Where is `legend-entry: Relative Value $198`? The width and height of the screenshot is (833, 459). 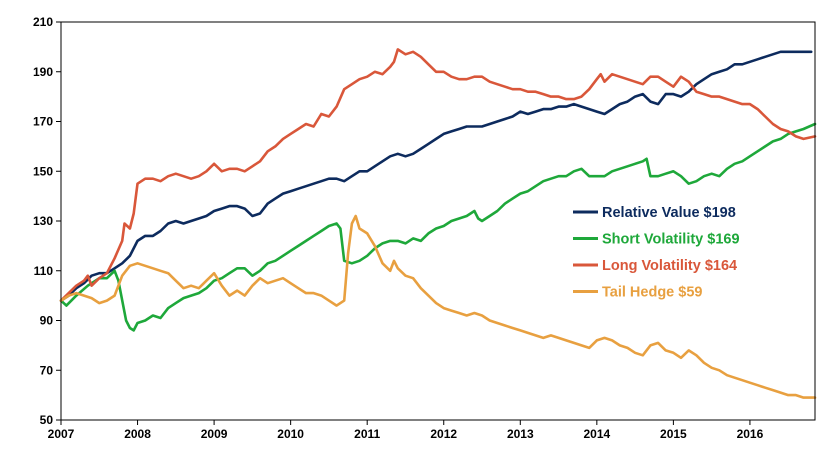 legend-entry: Relative Value $198 is located at coordinates (654, 213).